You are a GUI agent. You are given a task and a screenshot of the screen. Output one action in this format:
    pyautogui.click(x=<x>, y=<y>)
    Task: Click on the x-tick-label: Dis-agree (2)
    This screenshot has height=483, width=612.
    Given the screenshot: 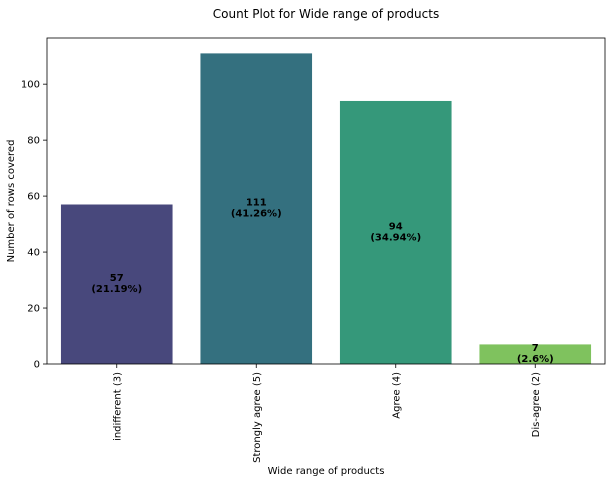 What is the action you would take?
    pyautogui.click(x=536, y=404)
    